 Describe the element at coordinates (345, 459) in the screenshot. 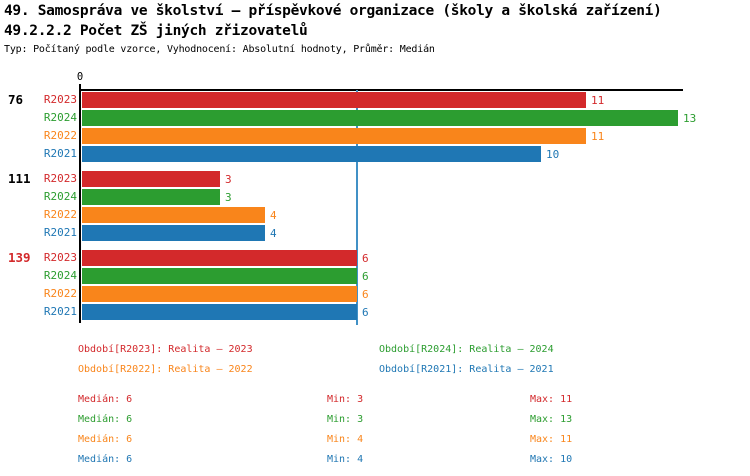

I see `stat-min-r2021: Min: 4` at that location.